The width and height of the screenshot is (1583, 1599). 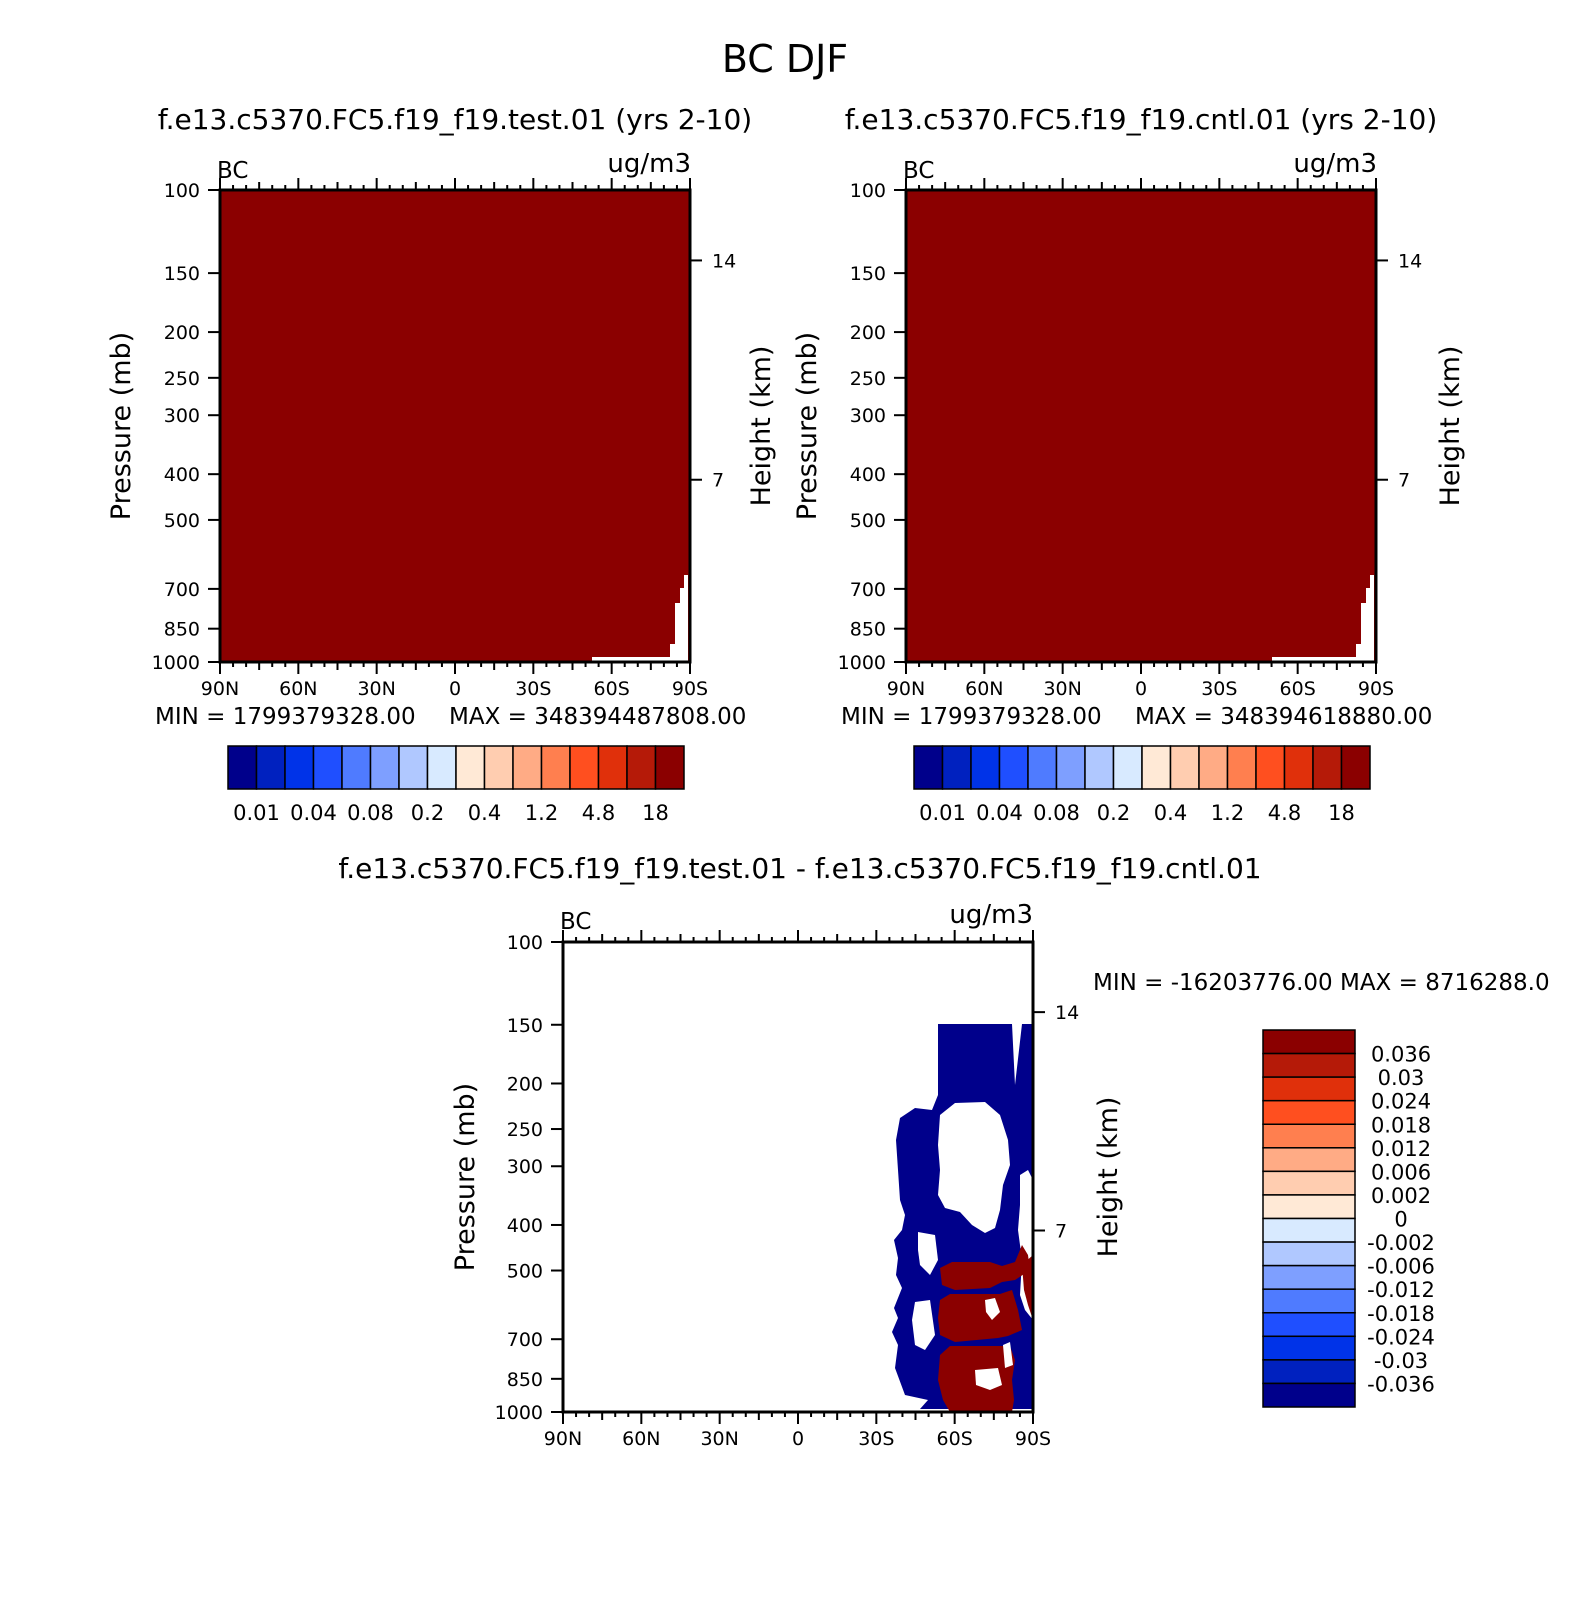 I want to click on colorbar-label: -0.002, so click(x=1401, y=1243).